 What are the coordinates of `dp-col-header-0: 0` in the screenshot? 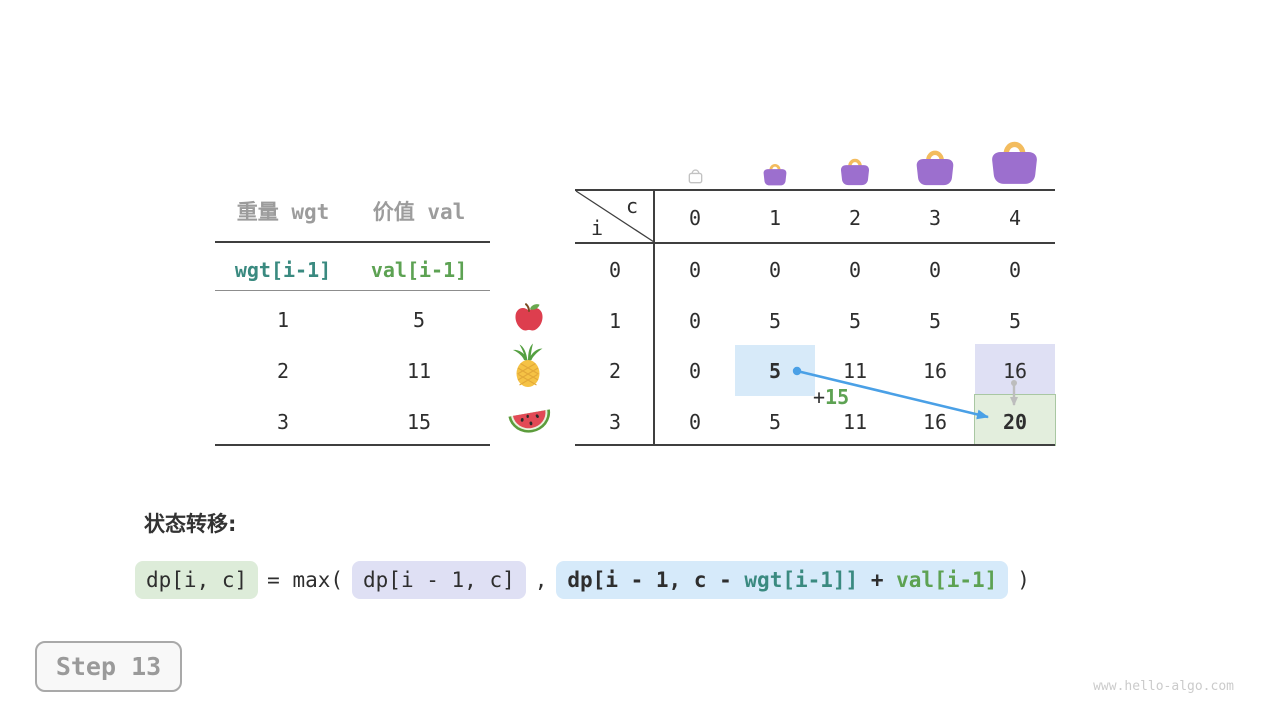 It's located at (695, 217).